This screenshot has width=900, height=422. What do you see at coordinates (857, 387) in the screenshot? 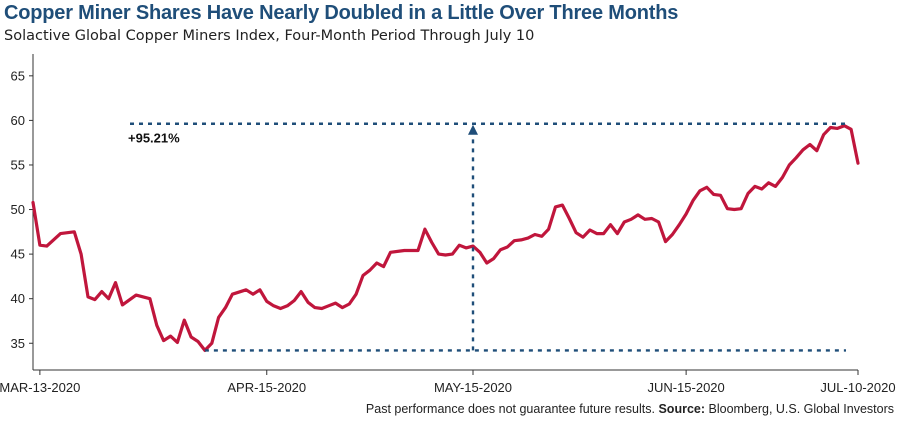
I see `x-tick-label: JUL-10-2020` at bounding box center [857, 387].